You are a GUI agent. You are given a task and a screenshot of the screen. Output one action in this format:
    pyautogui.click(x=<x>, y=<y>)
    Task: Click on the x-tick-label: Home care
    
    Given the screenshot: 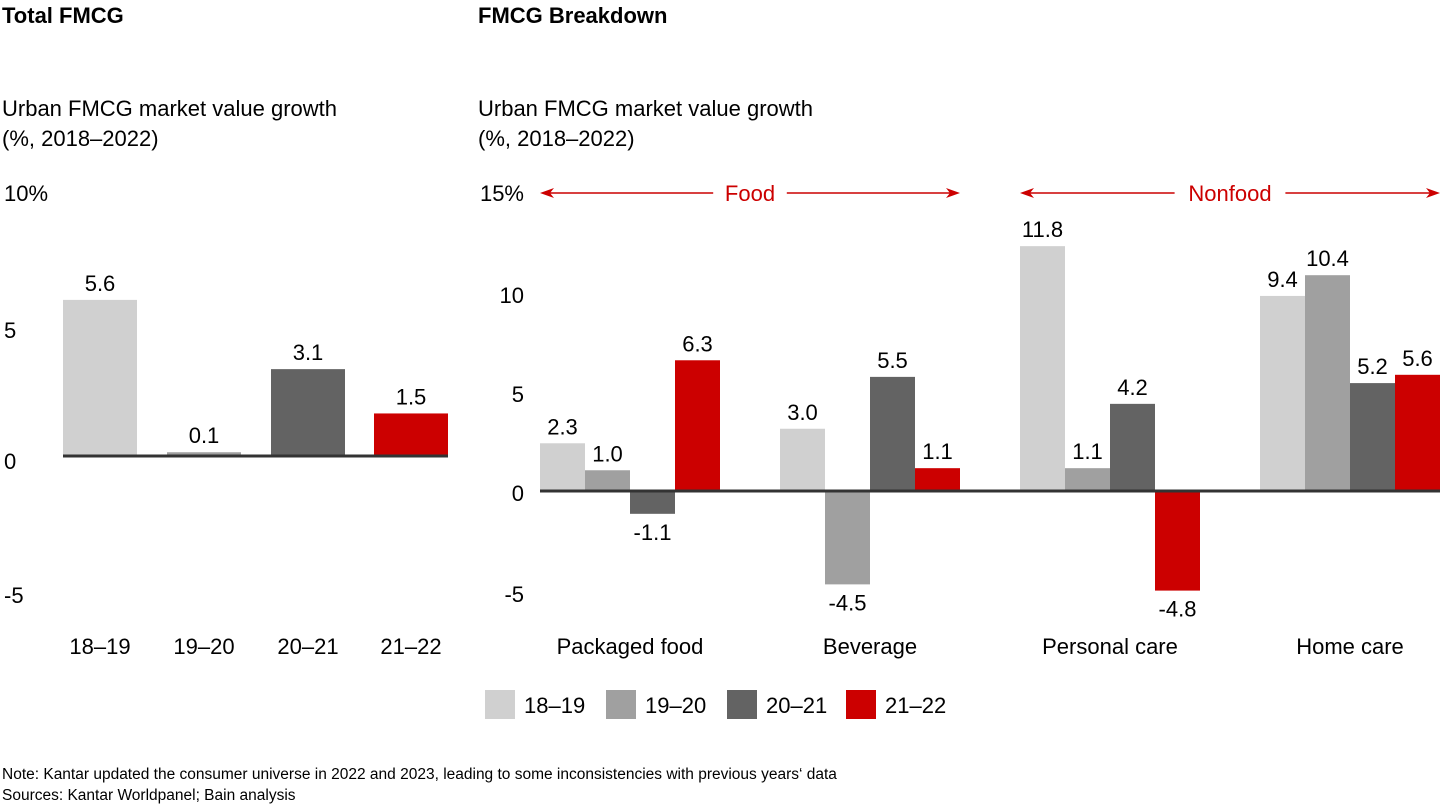 What is the action you would take?
    pyautogui.click(x=1350, y=646)
    